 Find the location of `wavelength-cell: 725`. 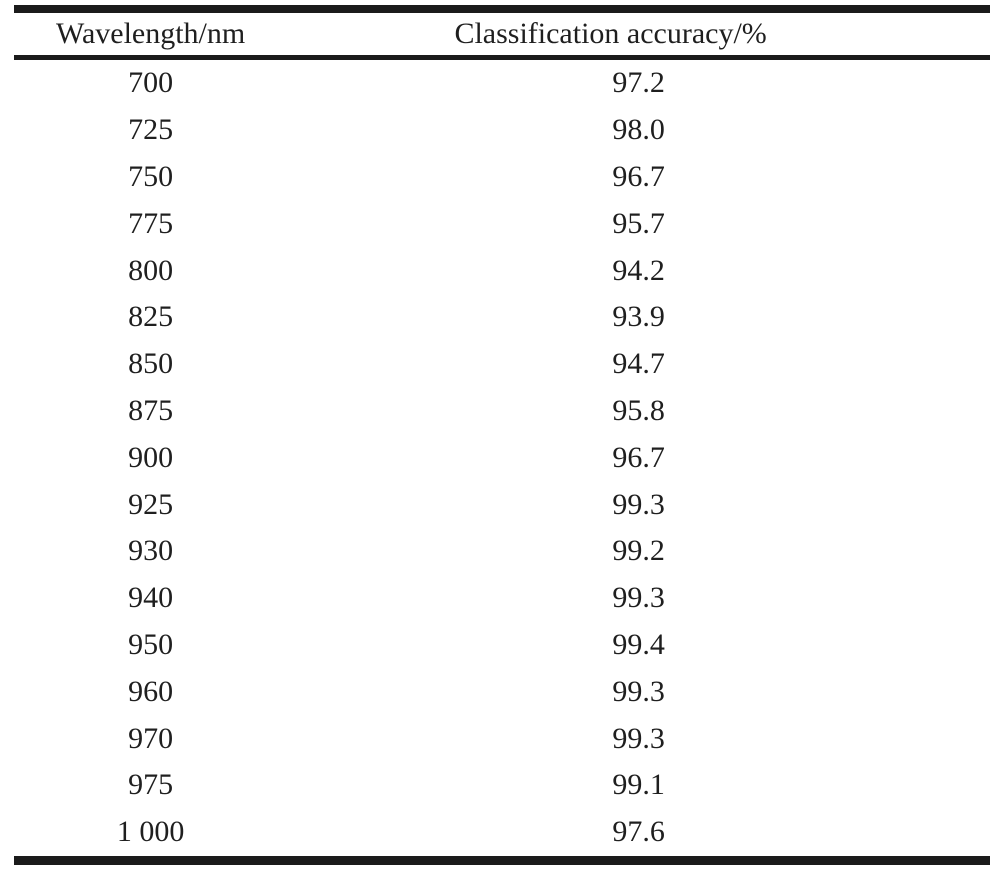

wavelength-cell: 725 is located at coordinates (151, 130).